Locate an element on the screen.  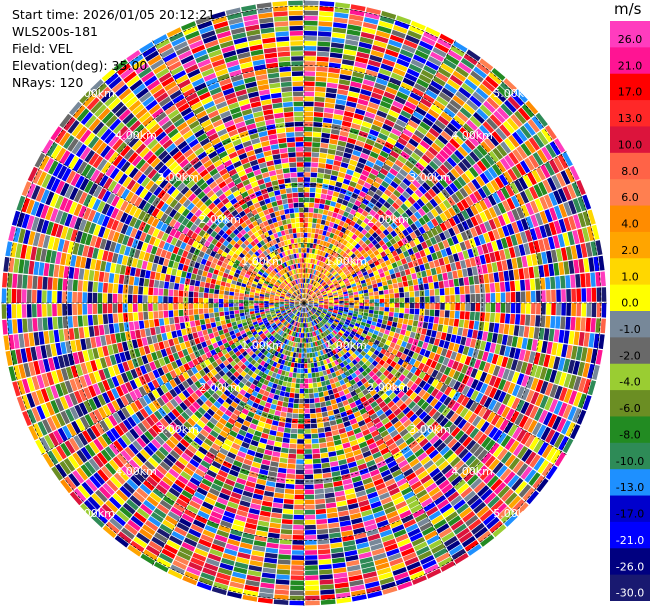
colorbar-tick-label: -13.0 is located at coordinates (630, 487).